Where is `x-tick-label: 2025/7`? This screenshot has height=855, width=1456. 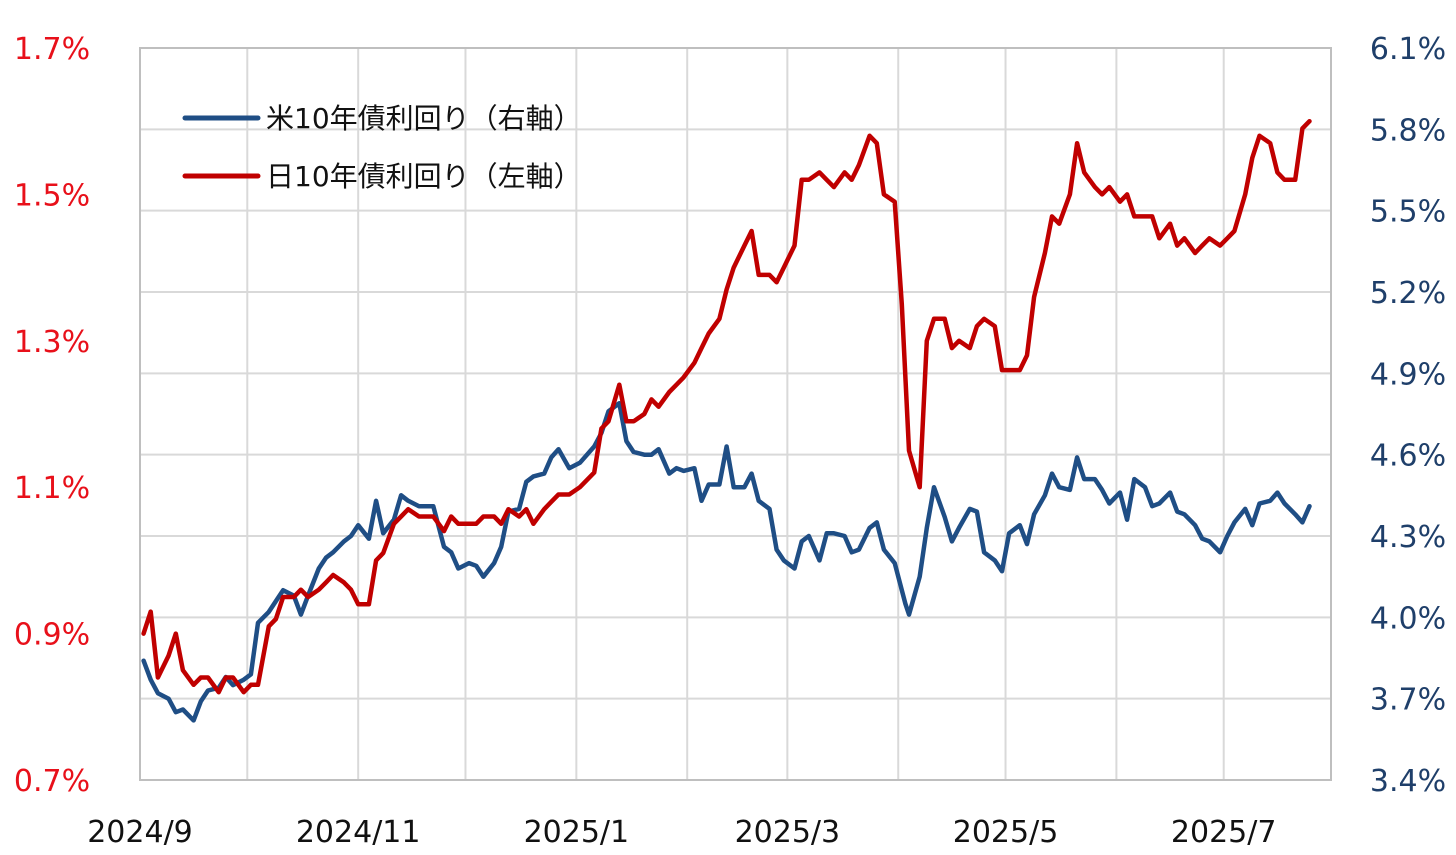
x-tick-label: 2025/7 is located at coordinates (1224, 832).